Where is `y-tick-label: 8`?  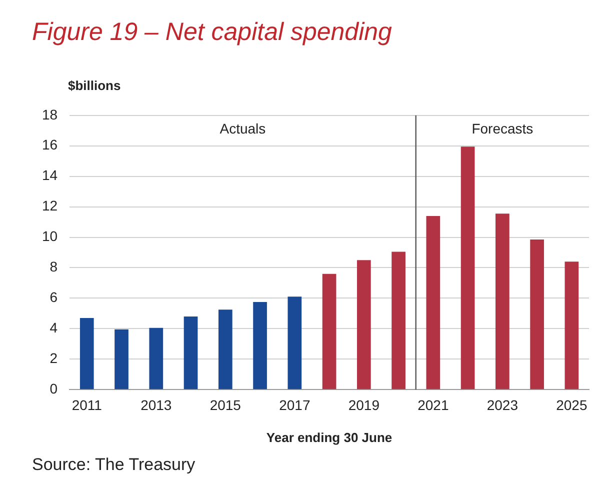
y-tick-label: 8 is located at coordinates (54, 266).